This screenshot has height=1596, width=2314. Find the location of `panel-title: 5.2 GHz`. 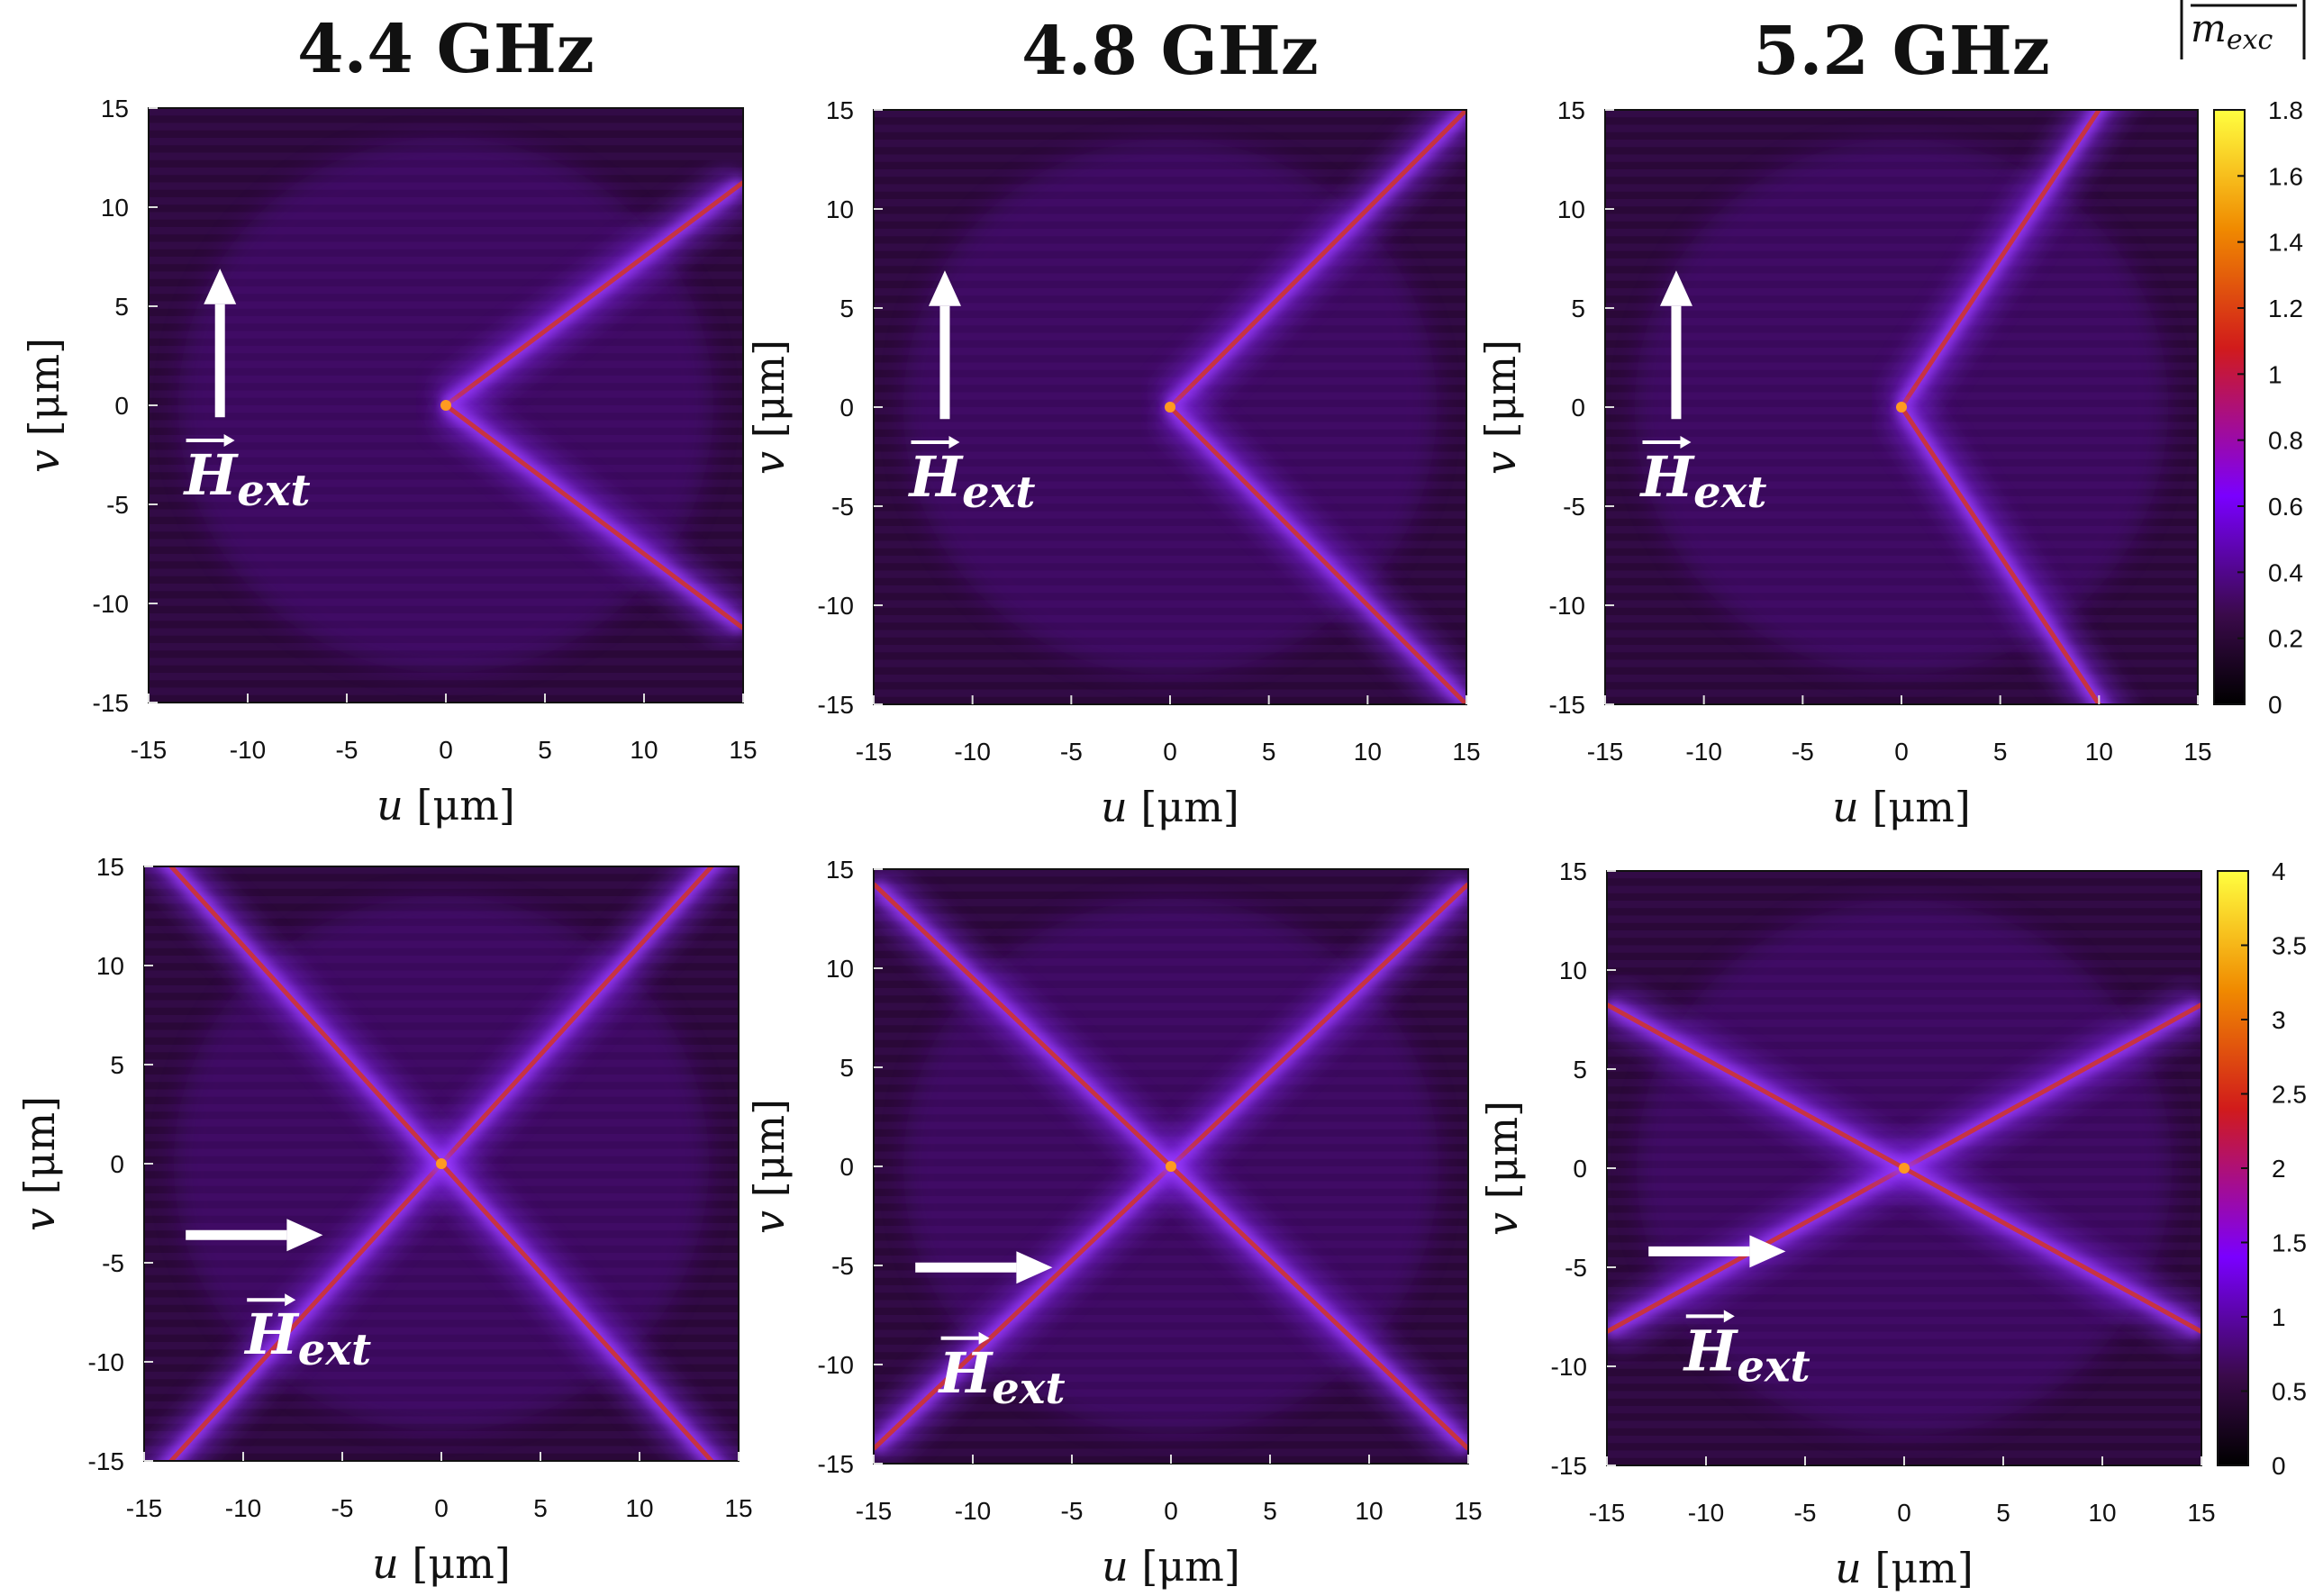

panel-title: 5.2 GHz is located at coordinates (1901, 51).